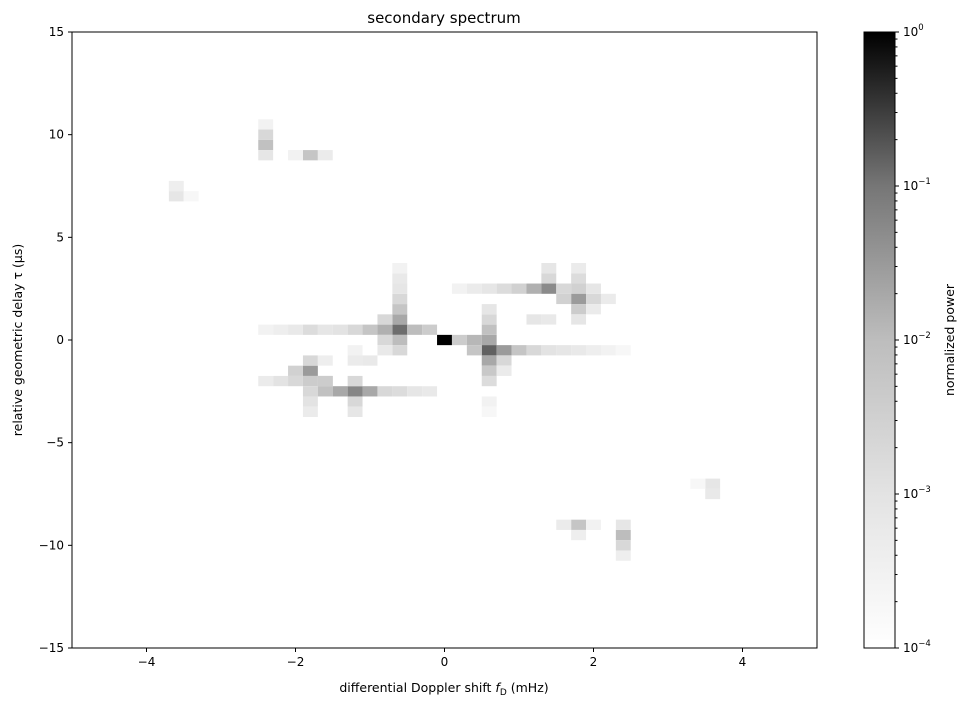 This screenshot has height=705, width=966. Describe the element at coordinates (445, 662) in the screenshot. I see `x-tick-label: 0` at that location.